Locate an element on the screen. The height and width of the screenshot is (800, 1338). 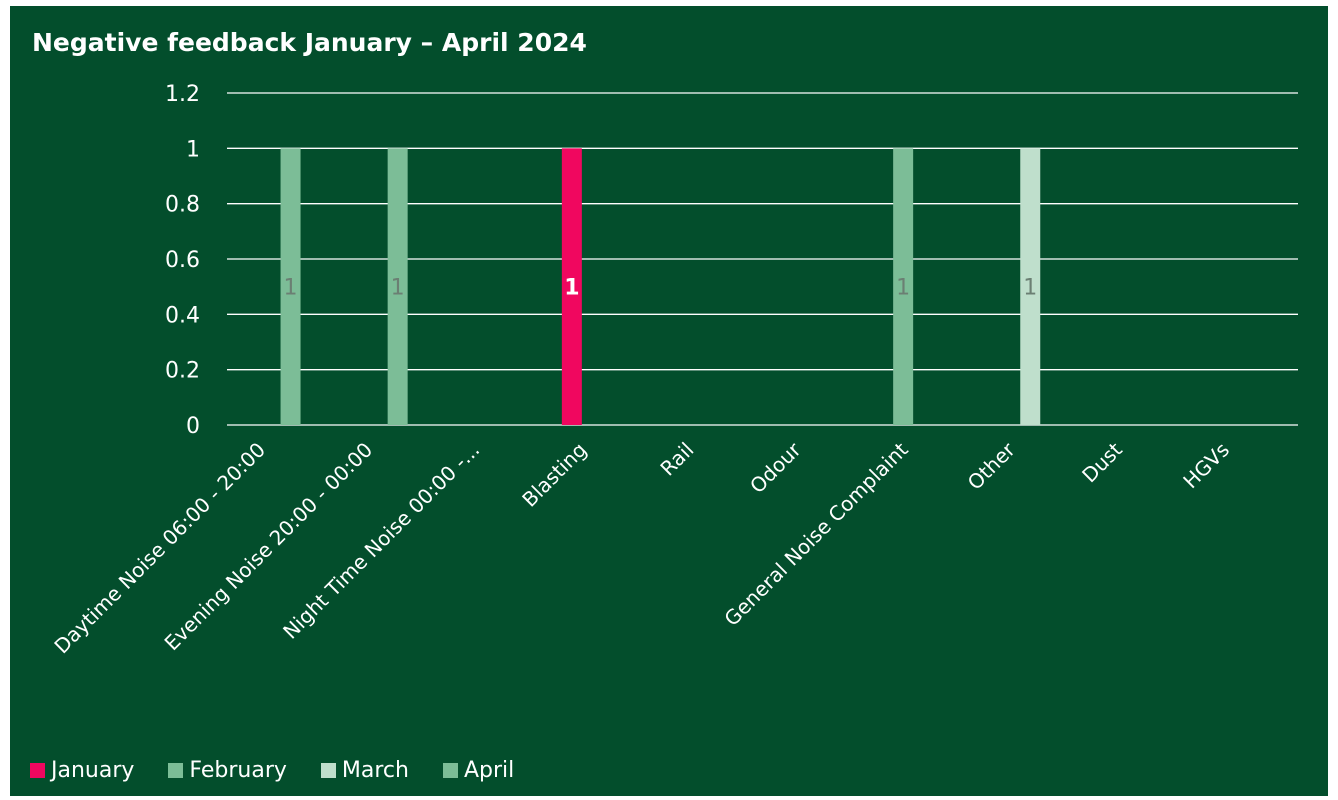
y-tick-label: 0.8 is located at coordinates (182, 205).